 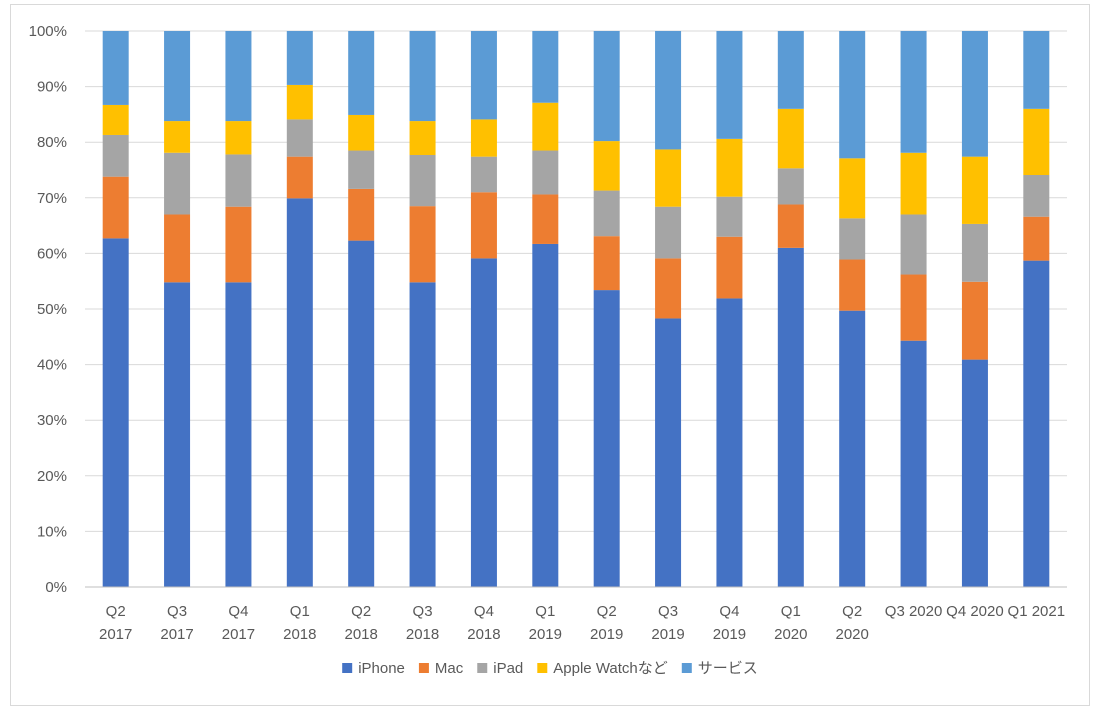 What do you see at coordinates (52, 253) in the screenshot?
I see `y-tick-label: 60%` at bounding box center [52, 253].